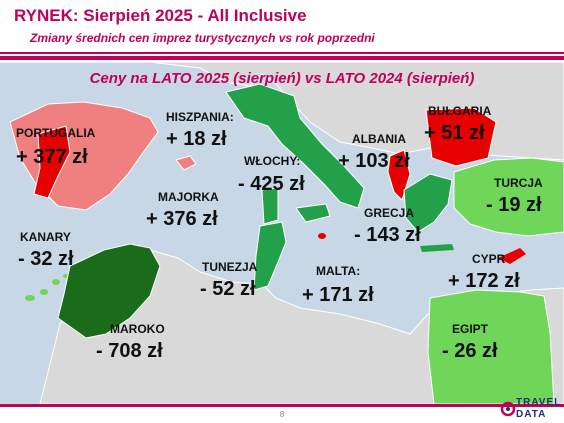  I want to click on label-portugal-value: + 377 zł, so click(52, 157).